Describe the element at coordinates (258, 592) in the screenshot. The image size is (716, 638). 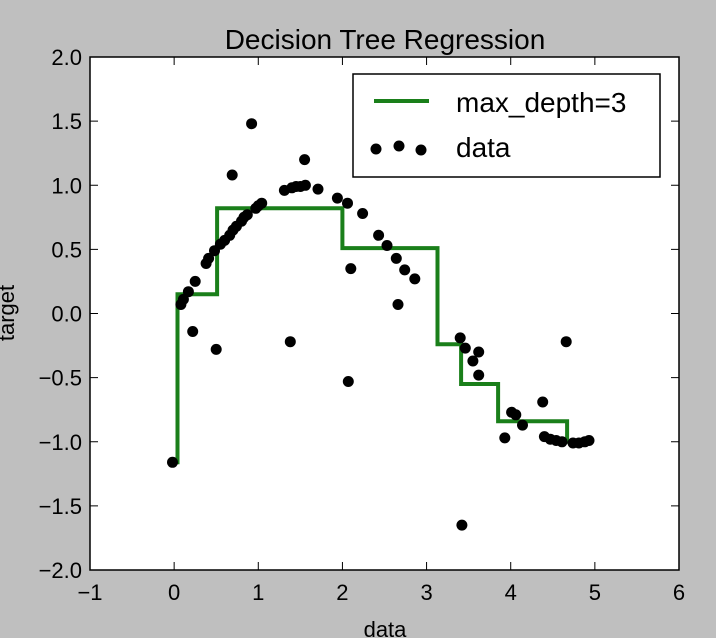
I see `x-tick-label: 1` at that location.